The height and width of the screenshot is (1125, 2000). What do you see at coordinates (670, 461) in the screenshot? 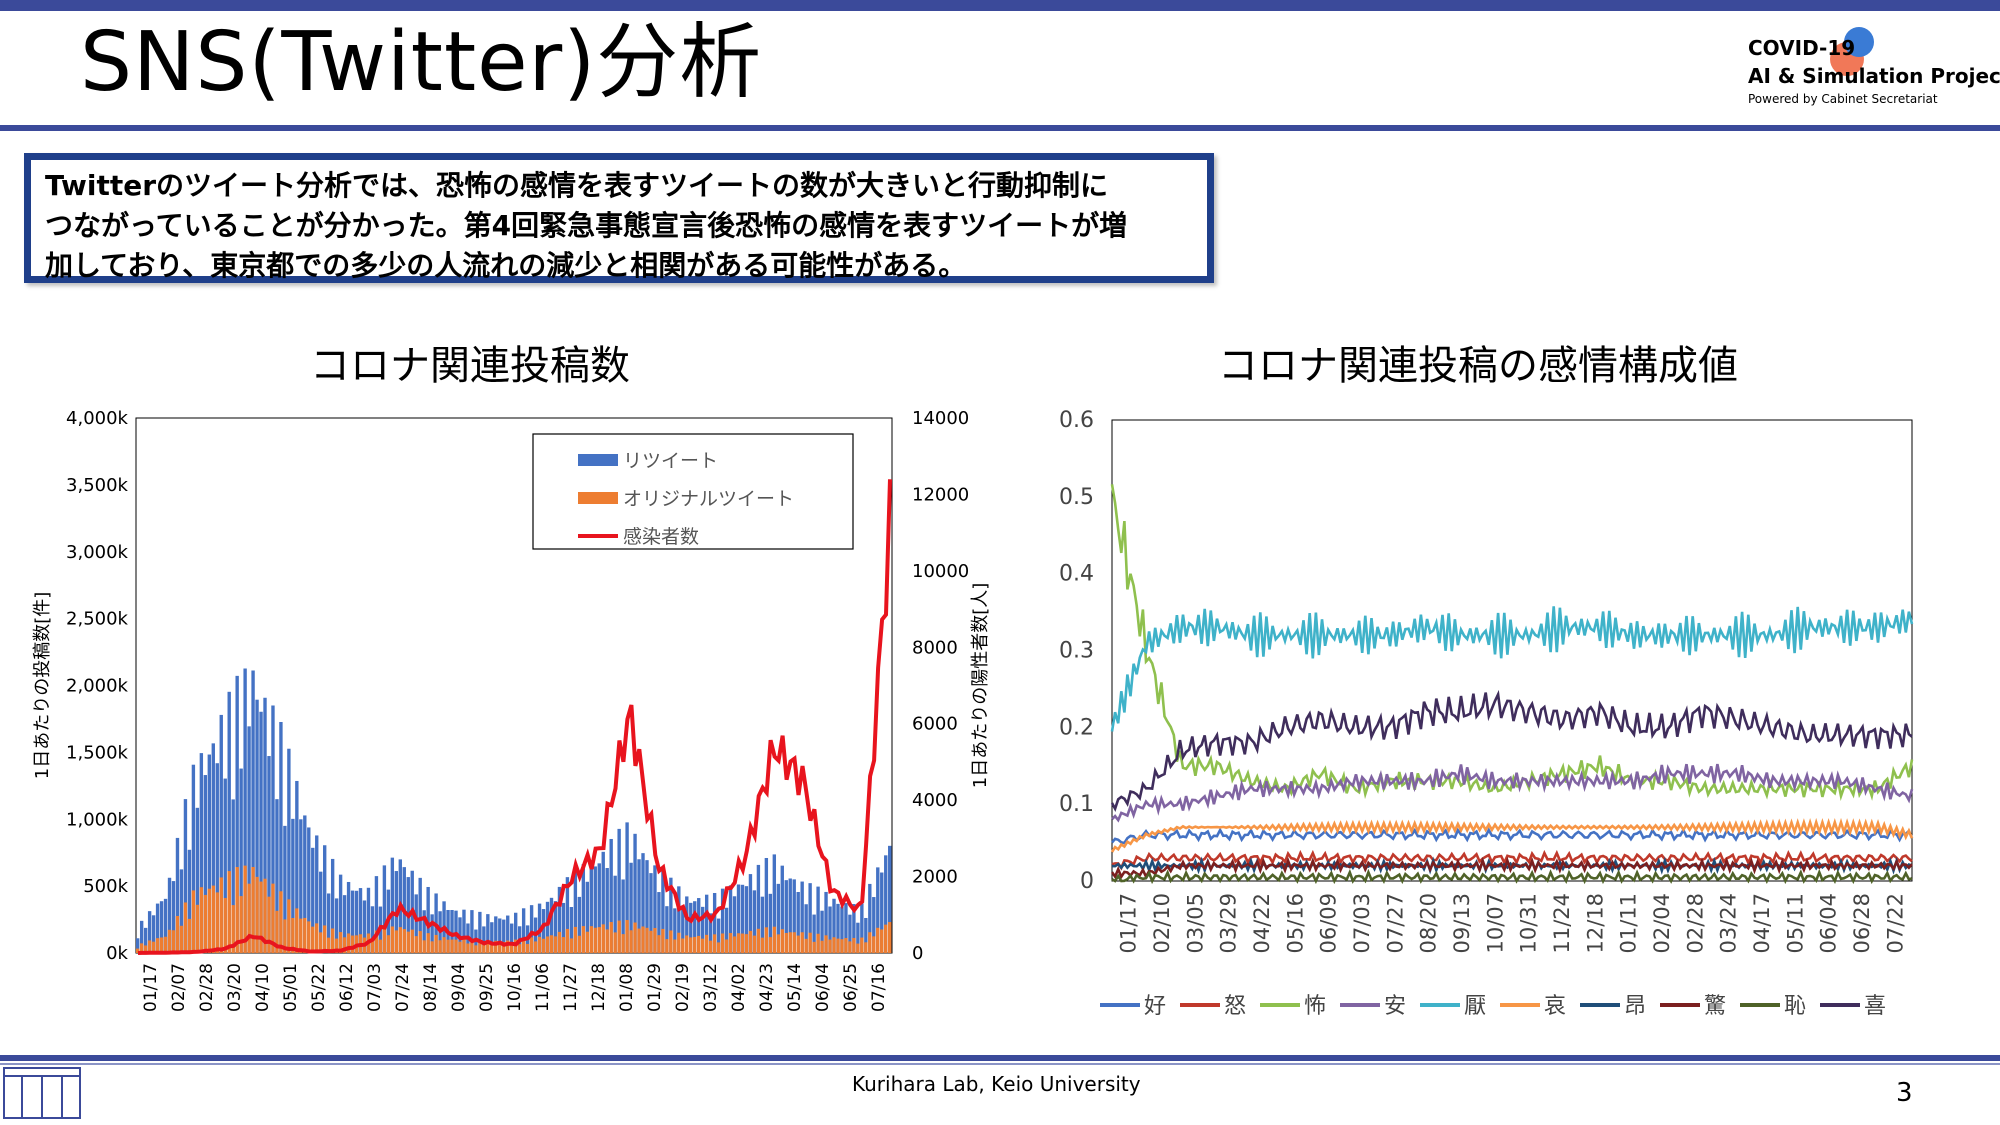
I see `legend-label: リツイート` at bounding box center [670, 461].